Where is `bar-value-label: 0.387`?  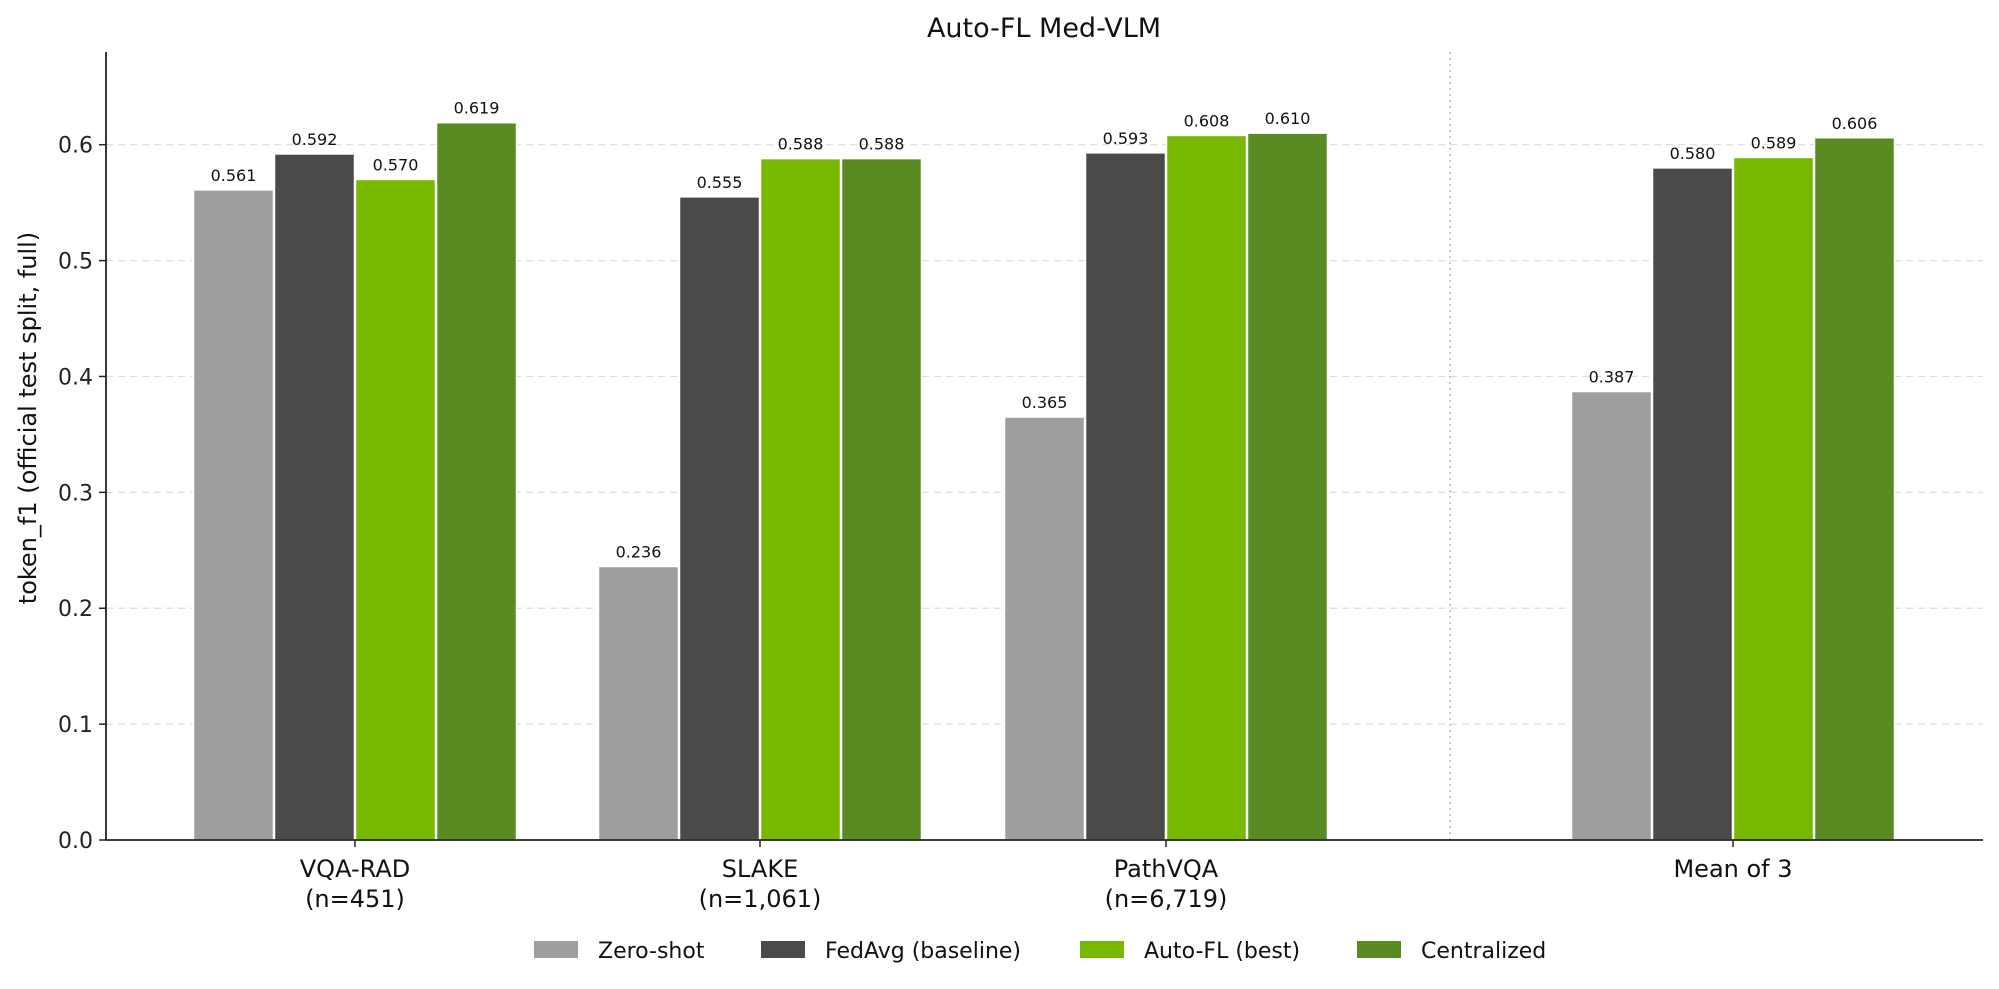
bar-value-label: 0.387 is located at coordinates (1612, 377).